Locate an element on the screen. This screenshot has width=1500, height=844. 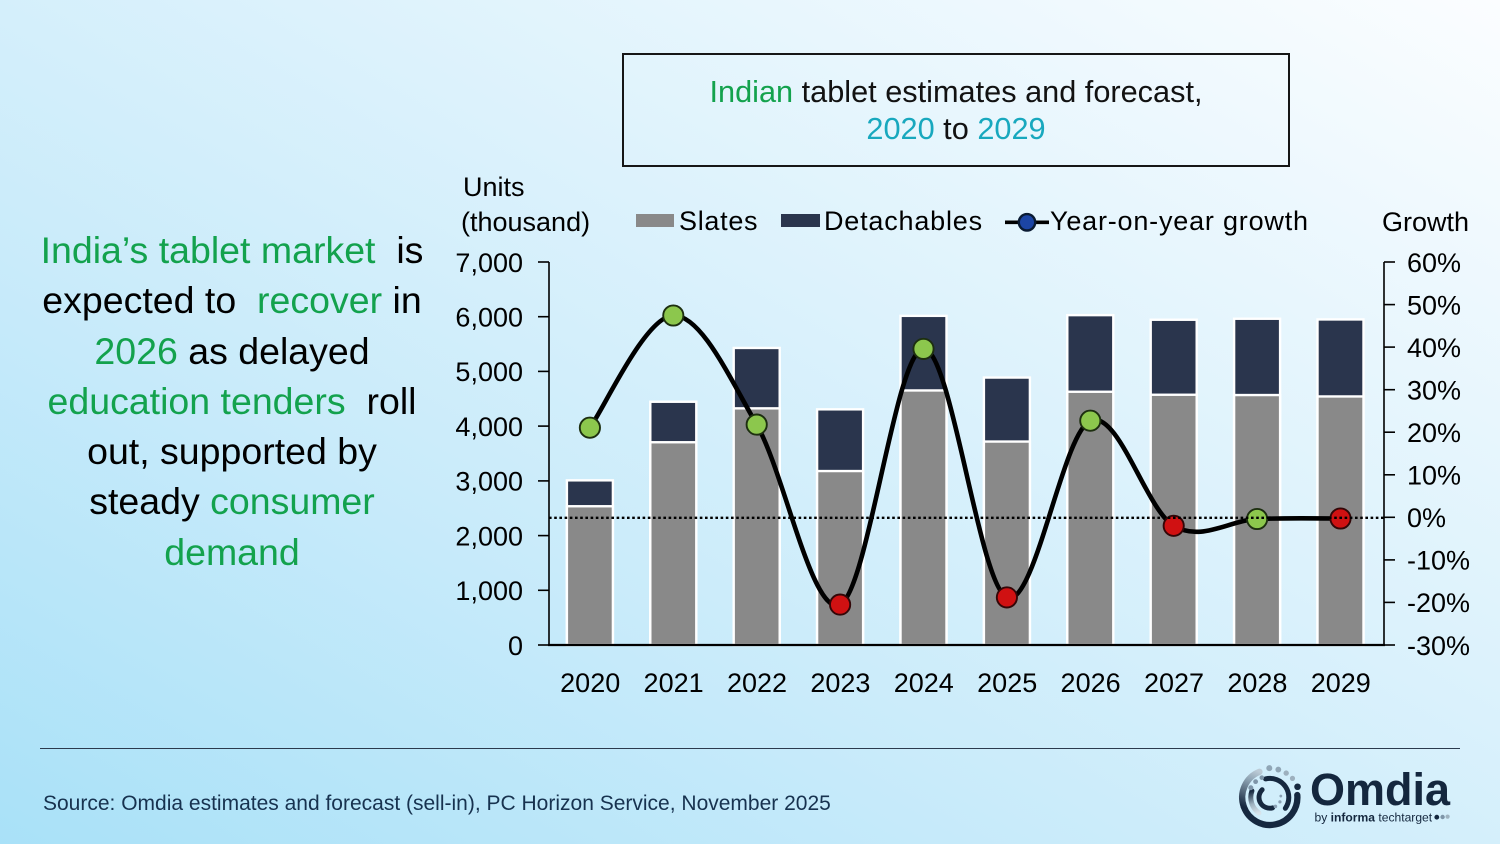
svg-text: -20% is located at coordinates (1438, 603).